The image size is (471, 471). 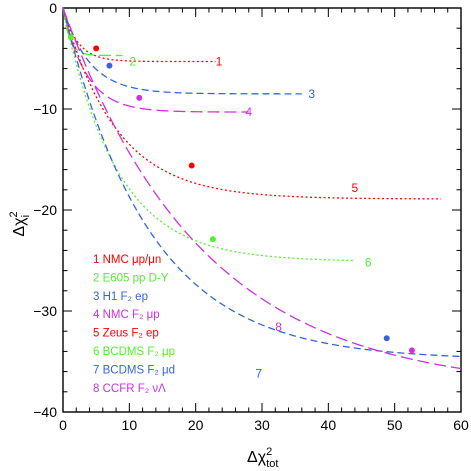 I want to click on x-tick-label: 0, so click(x=63, y=425).